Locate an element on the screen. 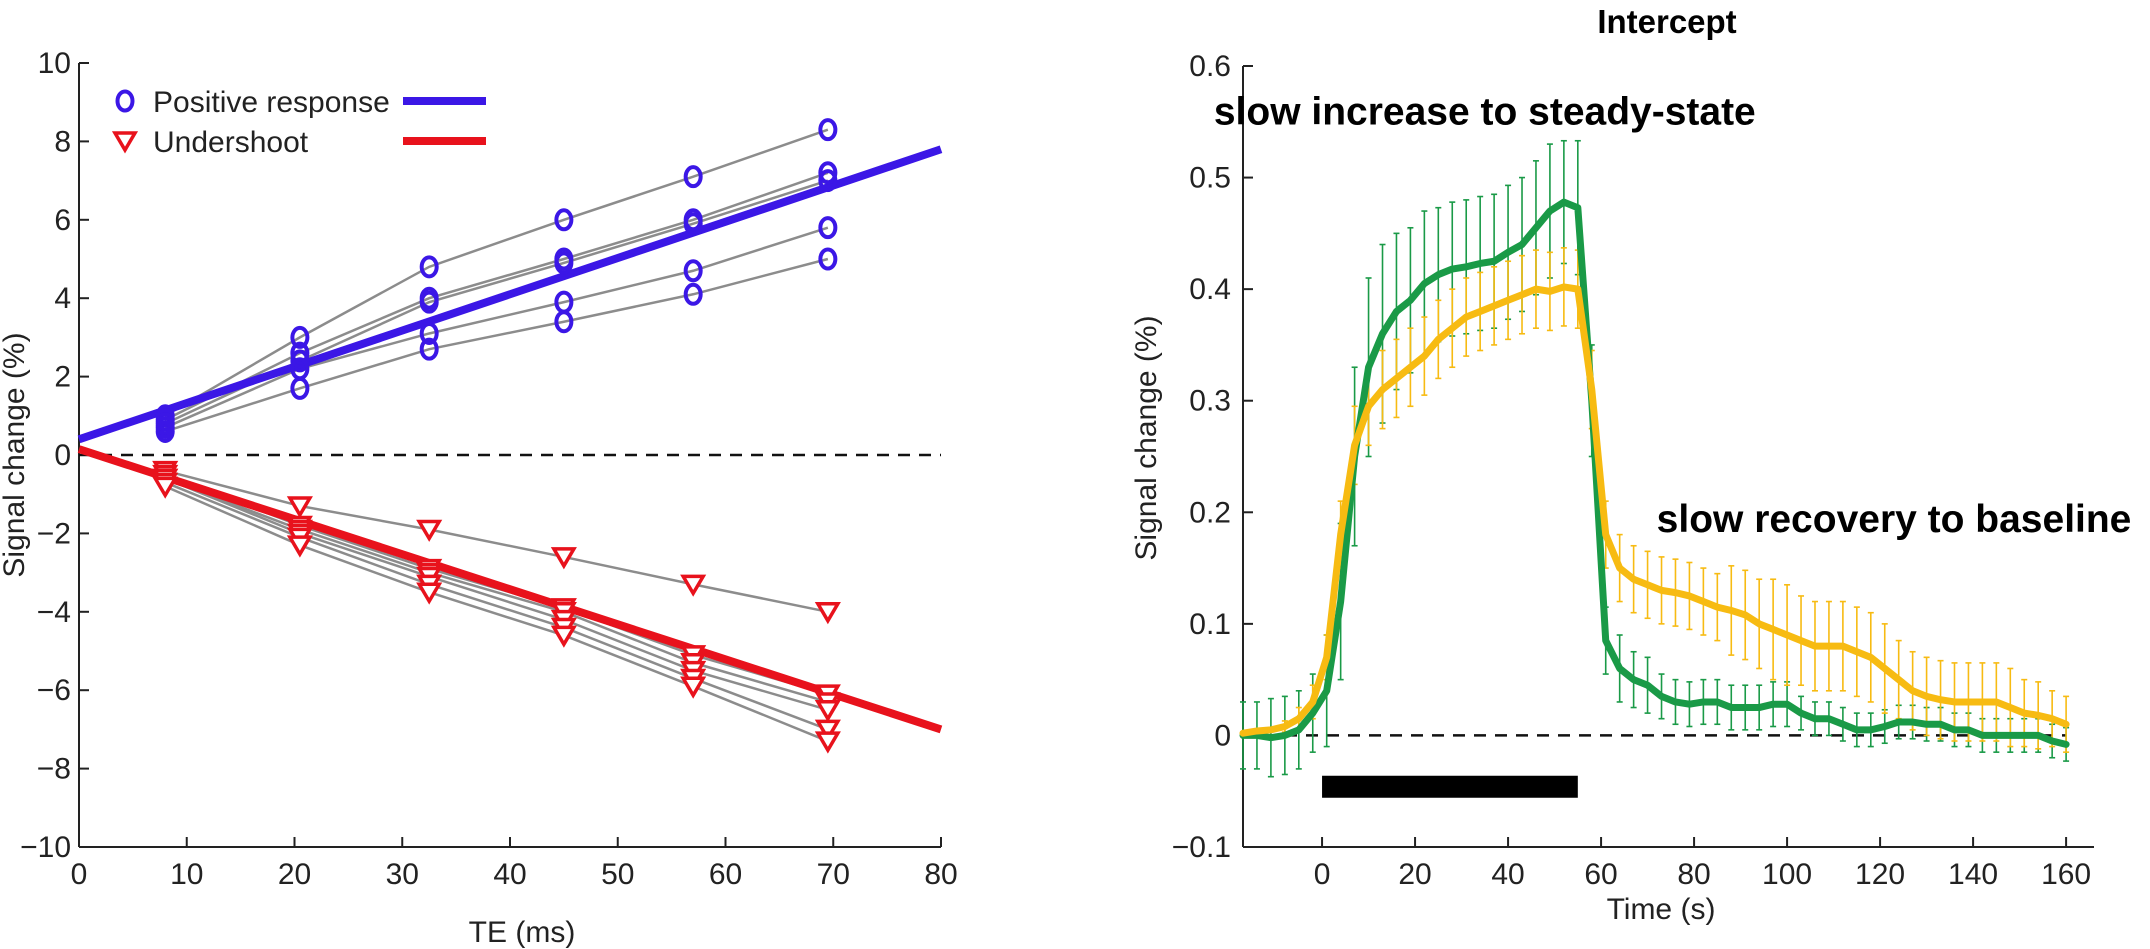  te-chart-x-ticks: 0 10 20 30 40 50 60 70 80 is located at coordinates (514, 864).